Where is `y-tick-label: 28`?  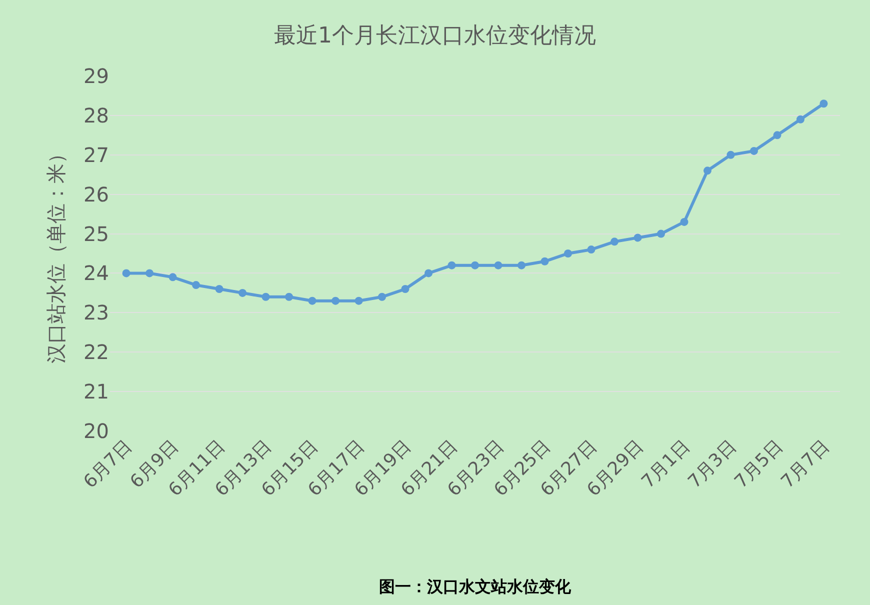
y-tick-label: 28 is located at coordinates (96, 115).